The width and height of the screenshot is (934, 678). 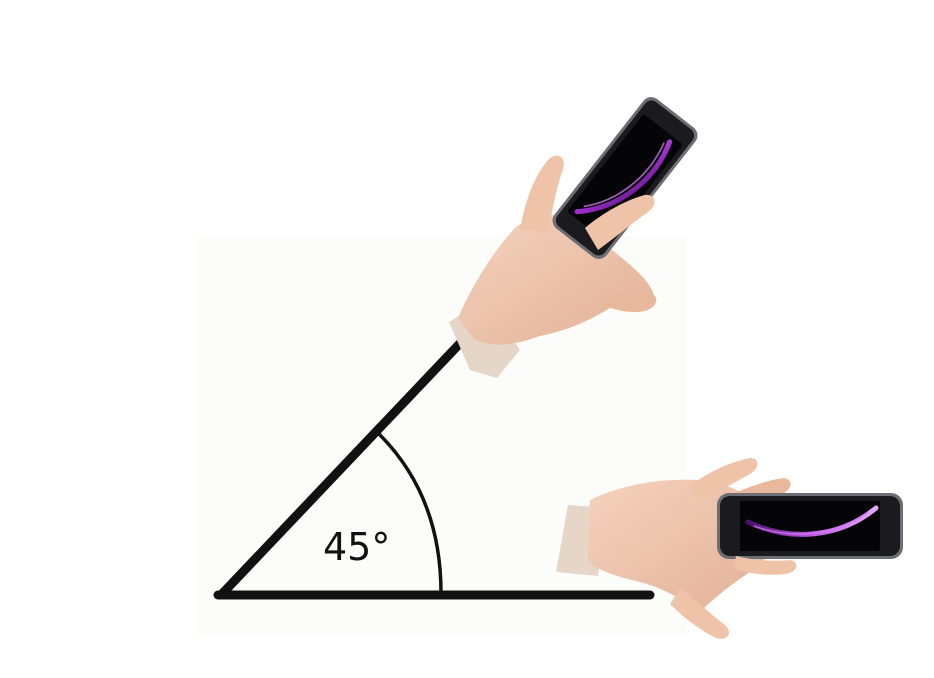 What do you see at coordinates (410, 513) in the screenshot?
I see `angle-arc` at bounding box center [410, 513].